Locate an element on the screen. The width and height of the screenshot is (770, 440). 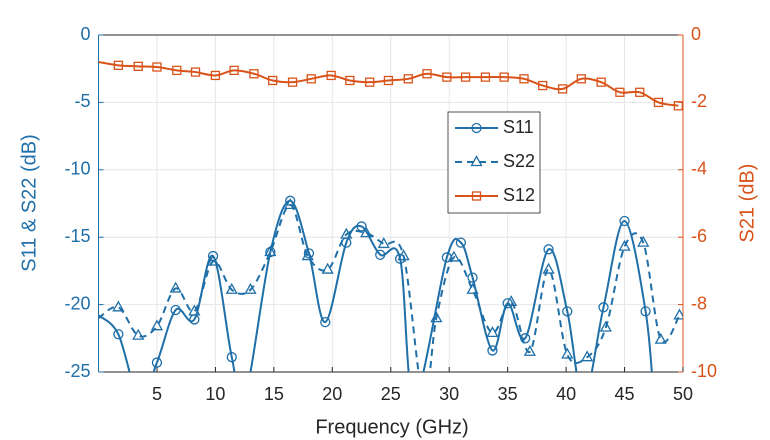
x-tick-label: 45 is located at coordinates (625, 394).